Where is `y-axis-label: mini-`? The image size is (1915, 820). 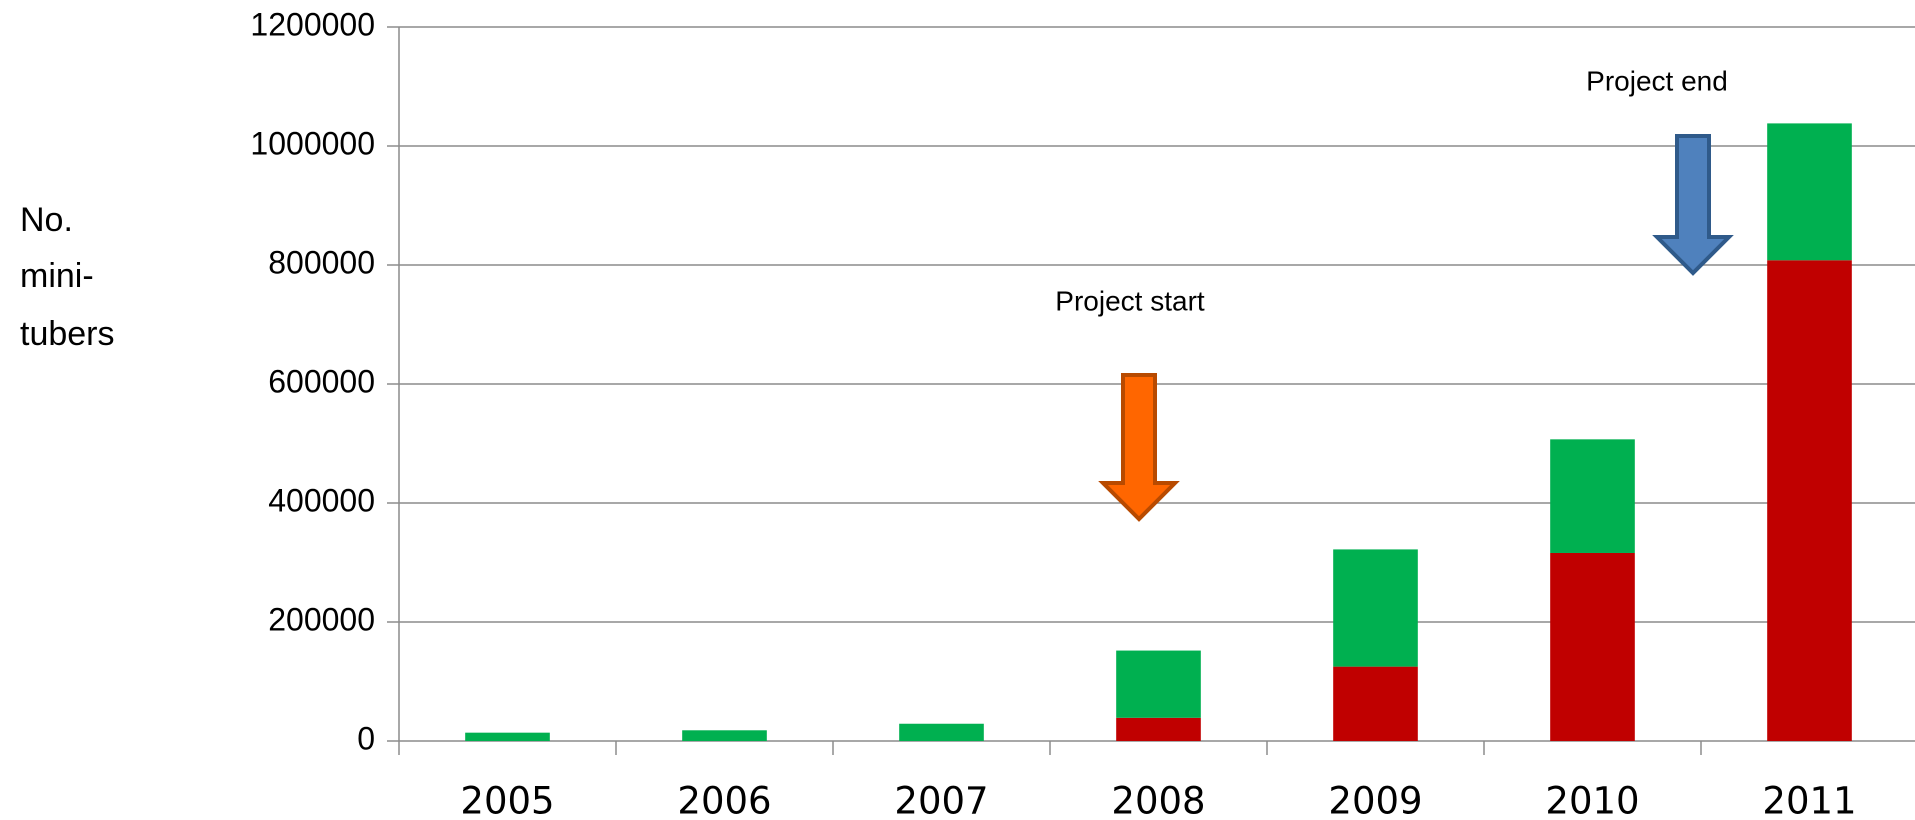 y-axis-label: mini- is located at coordinates (57, 276).